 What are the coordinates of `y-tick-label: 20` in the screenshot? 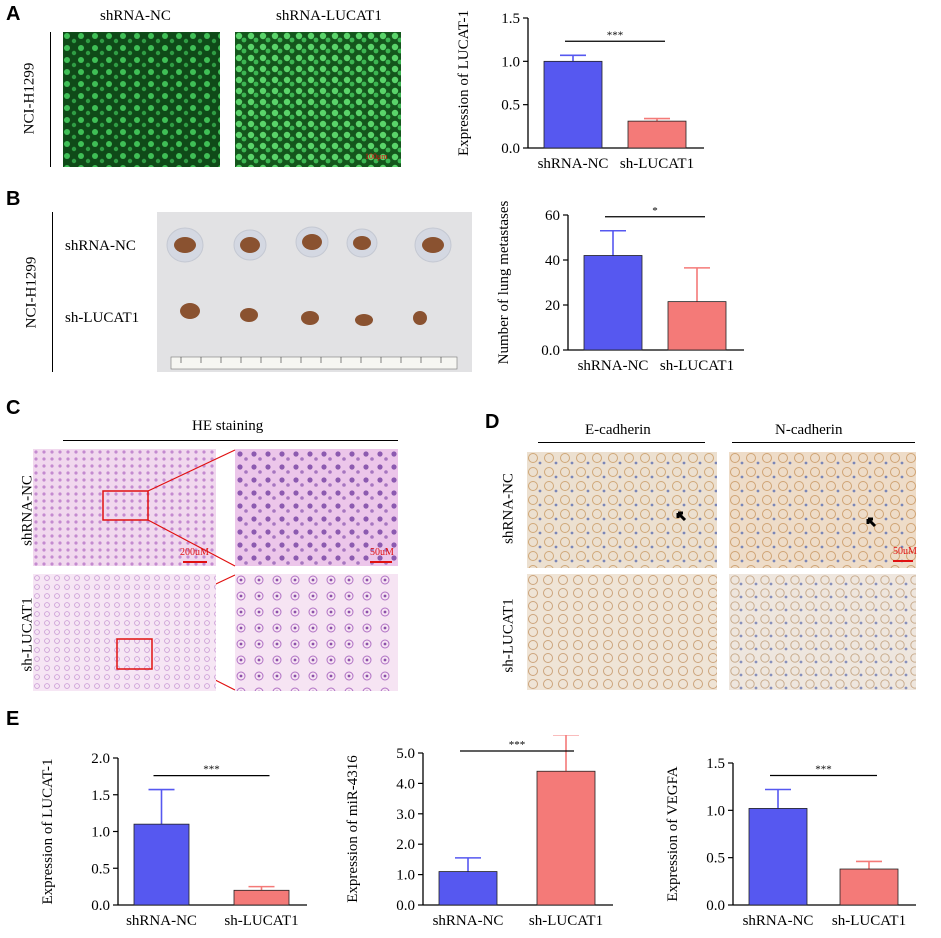 It's located at (552, 306).